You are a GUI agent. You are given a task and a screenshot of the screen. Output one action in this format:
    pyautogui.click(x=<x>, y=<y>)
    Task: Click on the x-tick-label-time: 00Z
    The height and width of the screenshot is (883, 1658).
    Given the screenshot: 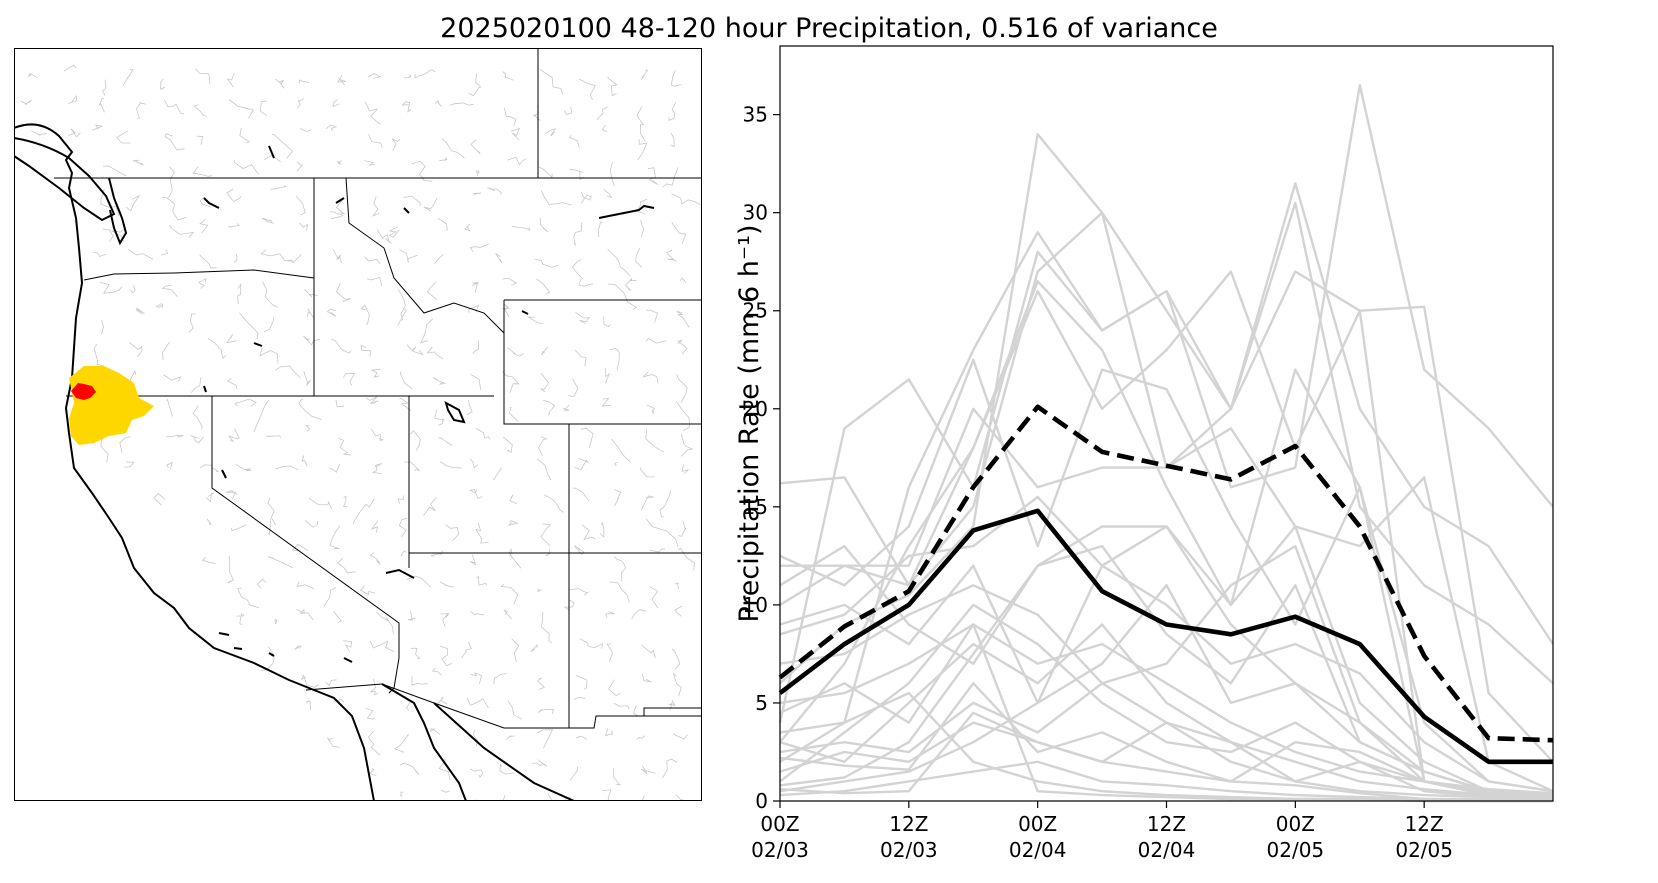 What is the action you would take?
    pyautogui.click(x=779, y=824)
    